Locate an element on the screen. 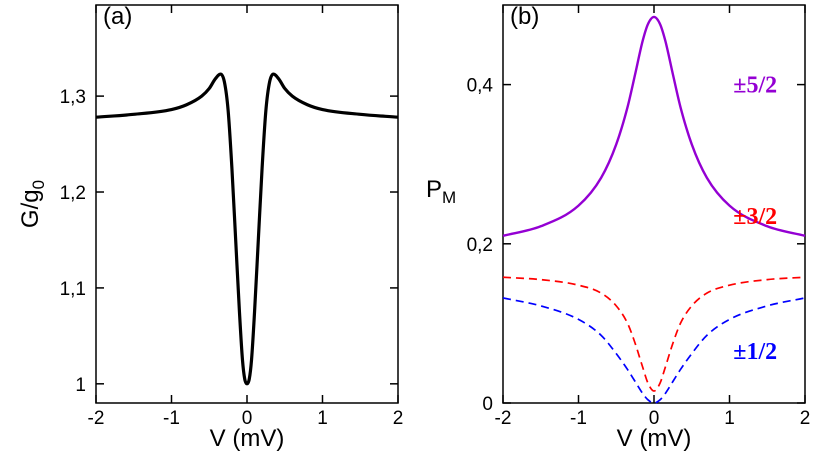  x-axis-title-b: V (mV) is located at coordinates (654, 438).